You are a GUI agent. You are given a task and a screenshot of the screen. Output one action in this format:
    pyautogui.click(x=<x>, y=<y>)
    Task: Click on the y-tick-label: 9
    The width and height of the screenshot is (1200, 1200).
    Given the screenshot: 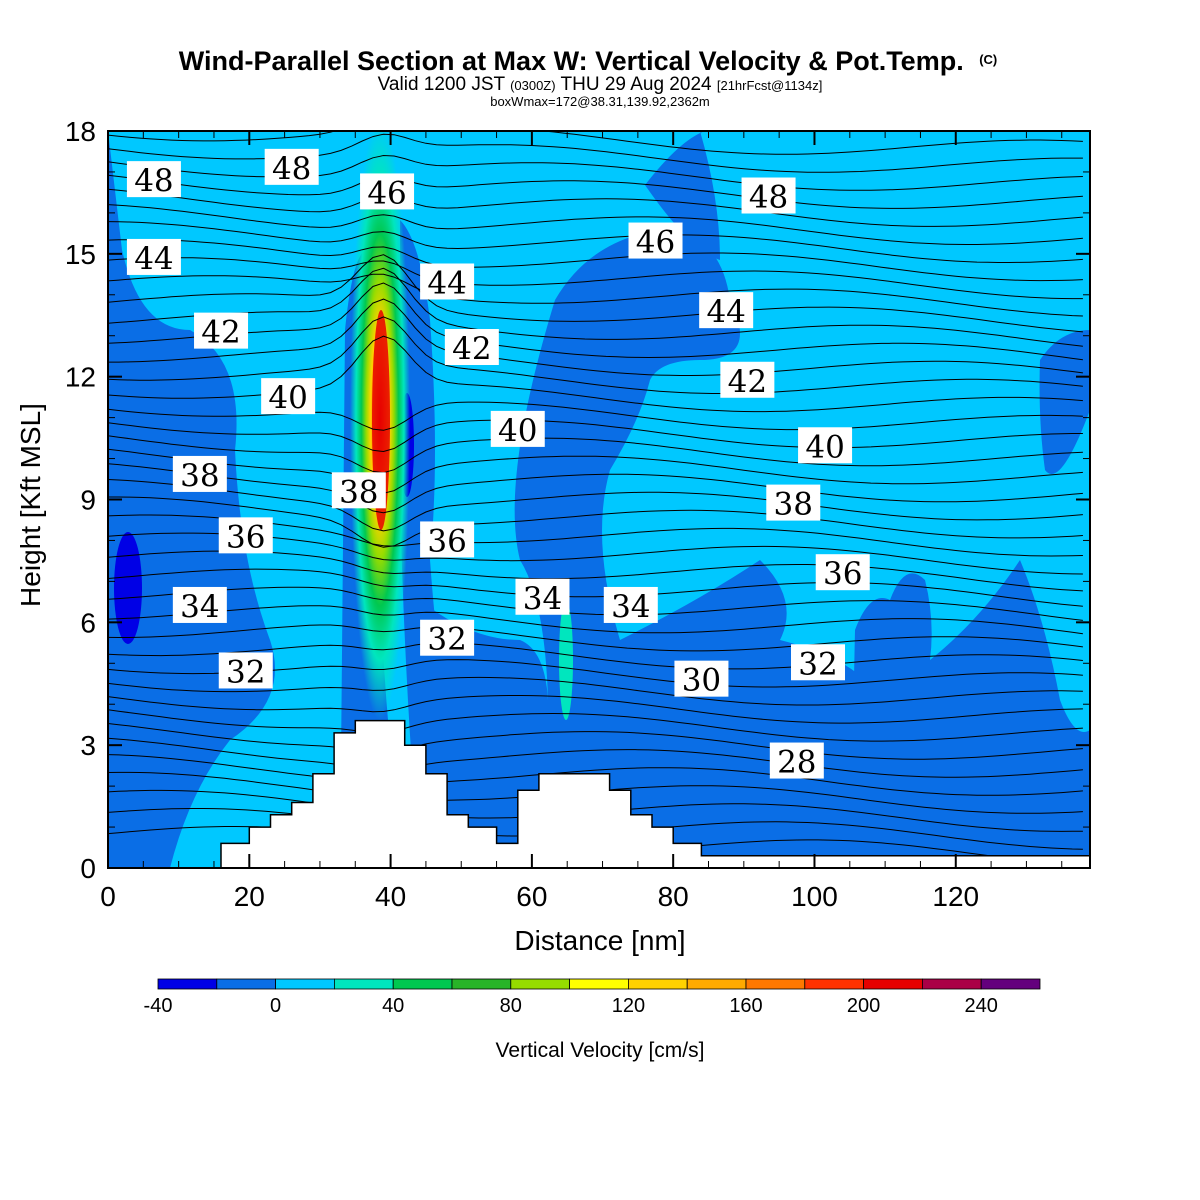 What is the action you would take?
    pyautogui.click(x=88, y=500)
    